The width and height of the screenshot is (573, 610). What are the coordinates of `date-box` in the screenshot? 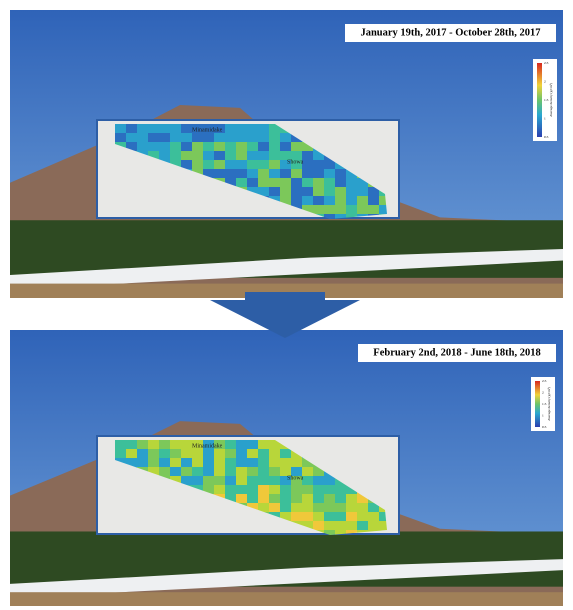 It's located at (450, 33).